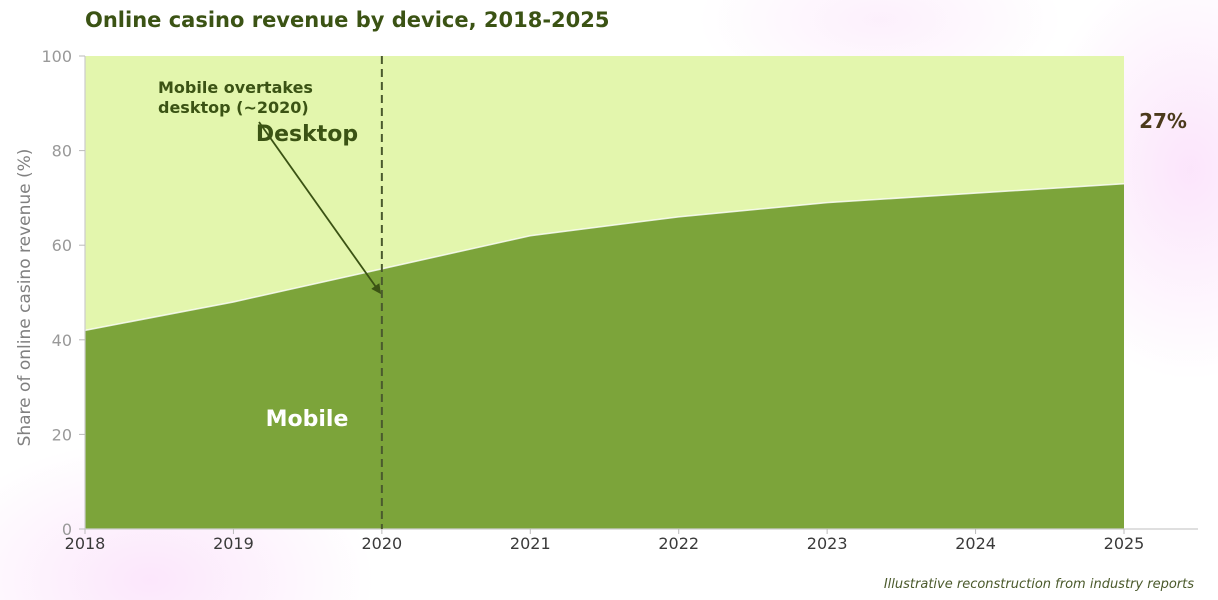 The height and width of the screenshot is (600, 1218). What do you see at coordinates (827, 543) in the screenshot?
I see `x-tick-label: 2023` at bounding box center [827, 543].